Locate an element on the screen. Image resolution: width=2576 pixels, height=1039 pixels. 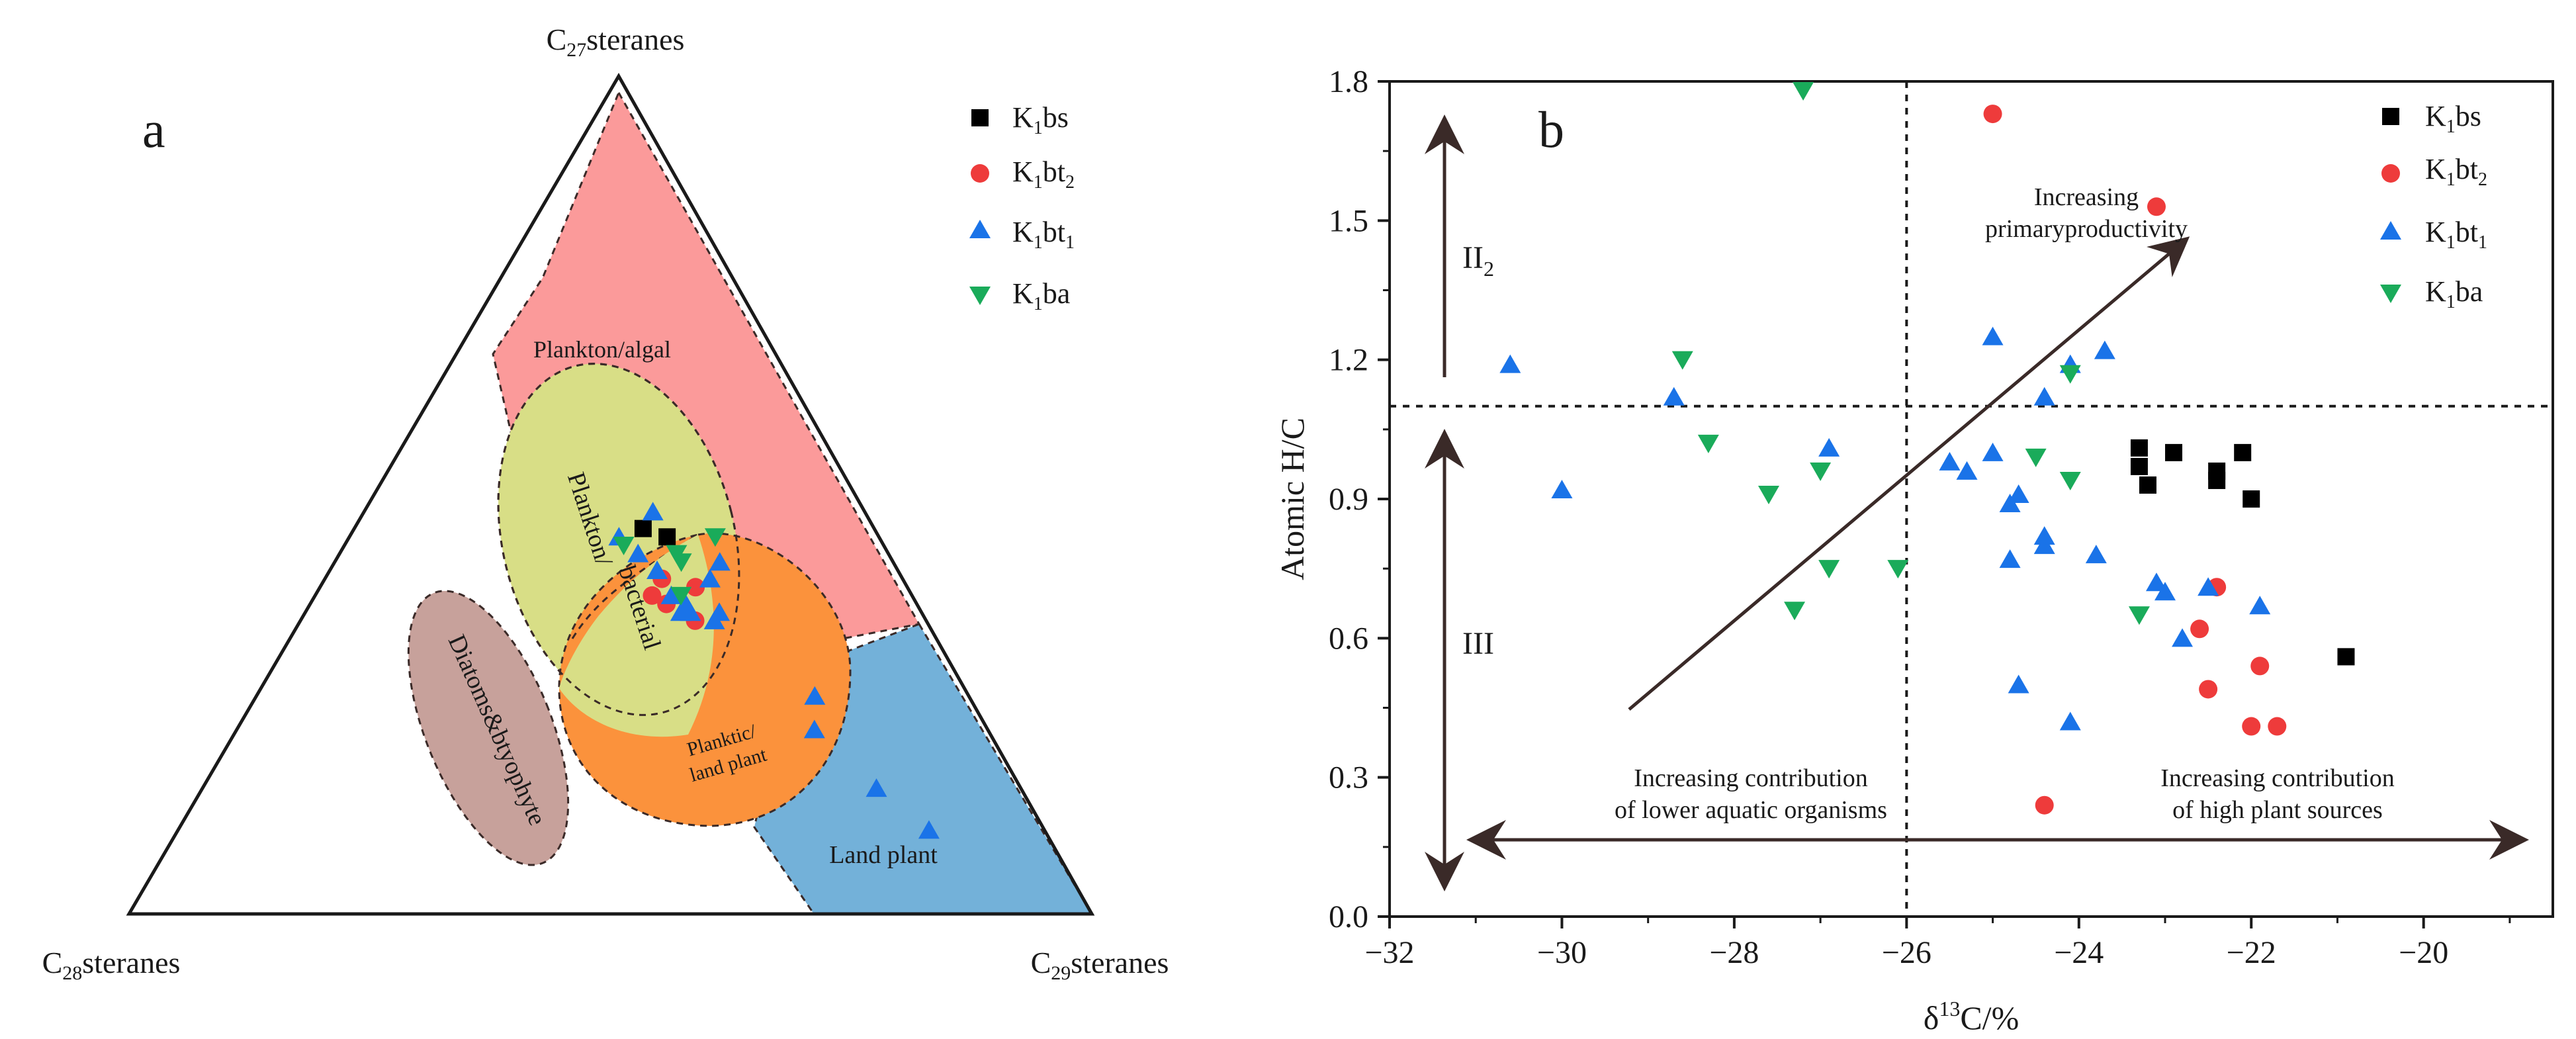
region-overlap-ellipse-arc is located at coordinates (618, 539).